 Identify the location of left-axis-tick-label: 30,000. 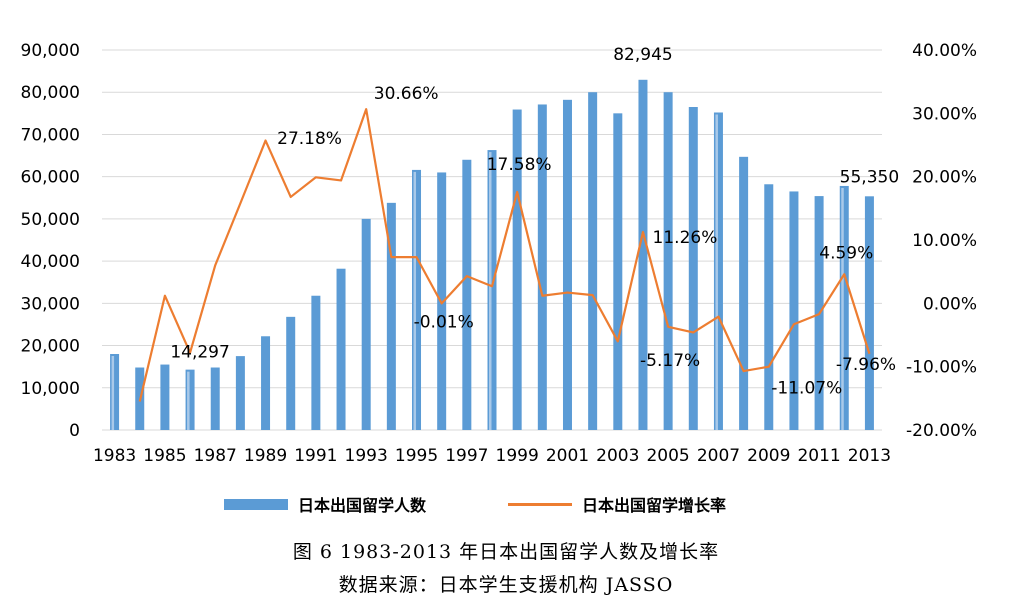
(50, 304).